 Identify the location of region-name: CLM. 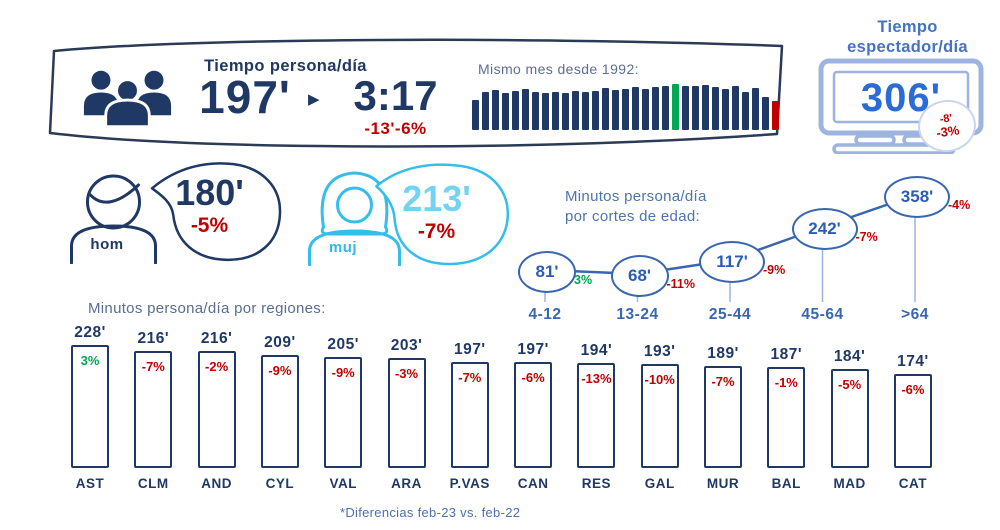
(153, 483).